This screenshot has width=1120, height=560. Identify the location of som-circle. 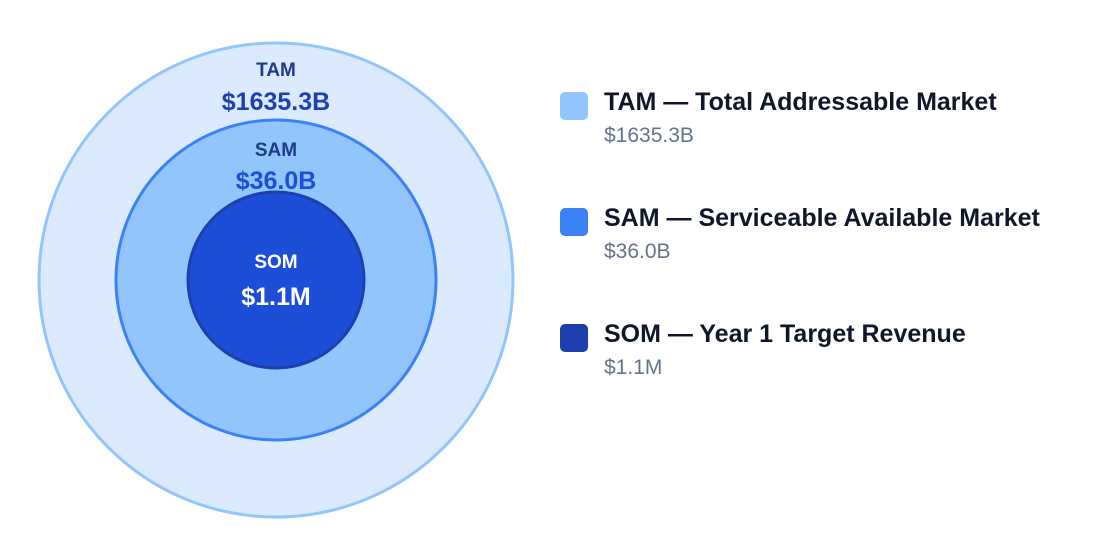
(276, 280).